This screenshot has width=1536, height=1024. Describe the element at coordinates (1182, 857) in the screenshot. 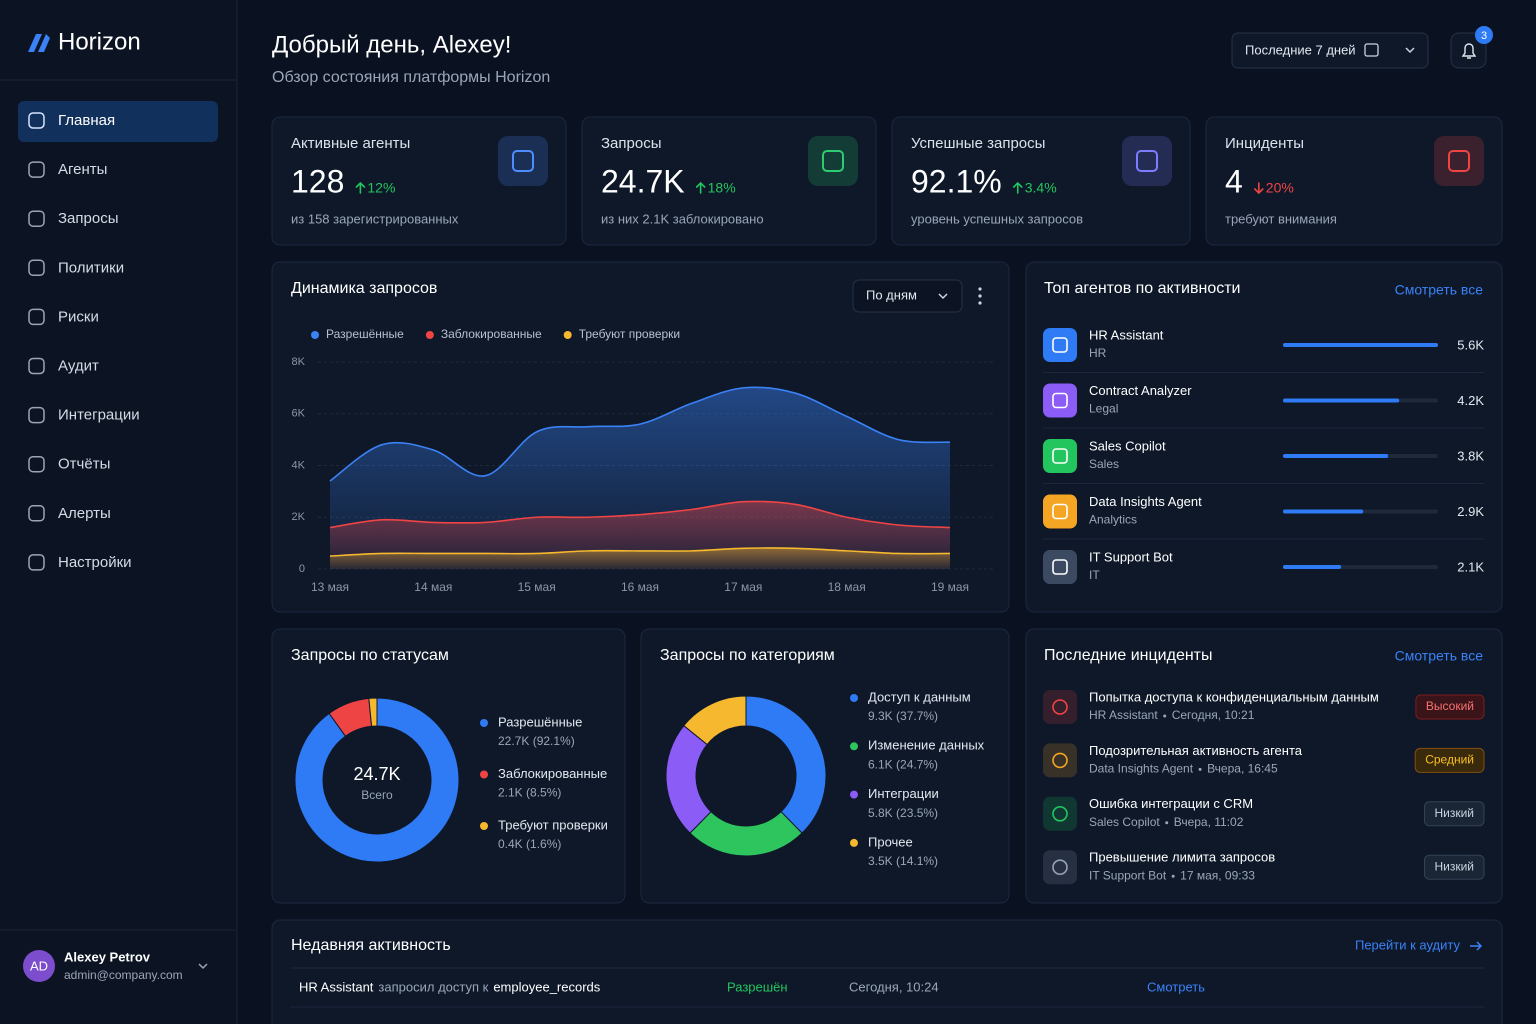

I see `incident-title: Превышение лимита запросов` at that location.